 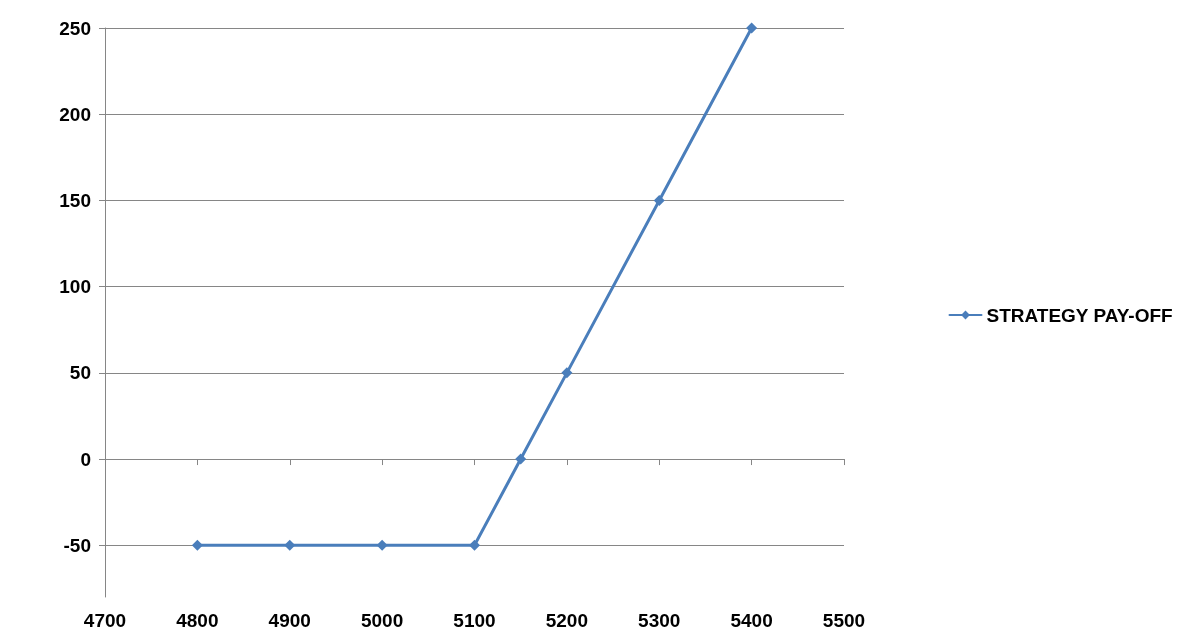 What do you see at coordinates (474, 620) in the screenshot?
I see `x-tick-label: 5100` at bounding box center [474, 620].